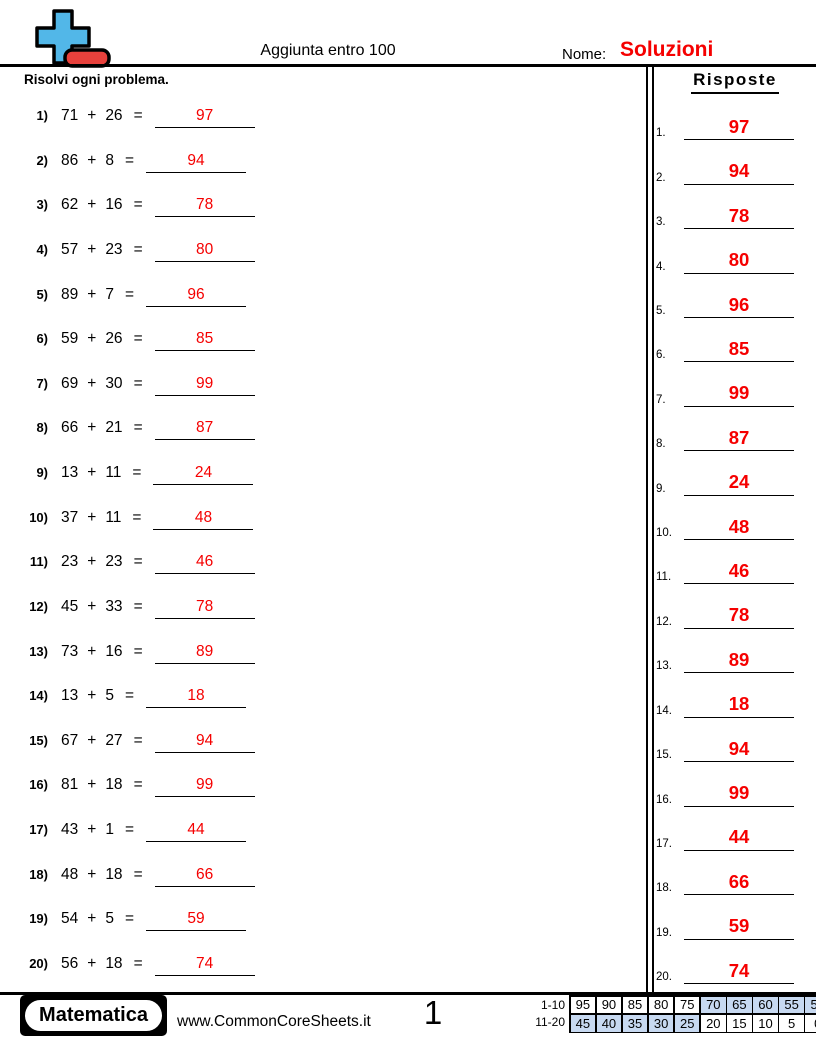  Describe the element at coordinates (713, 1005) in the screenshot. I see `score-cell: 70` at that location.